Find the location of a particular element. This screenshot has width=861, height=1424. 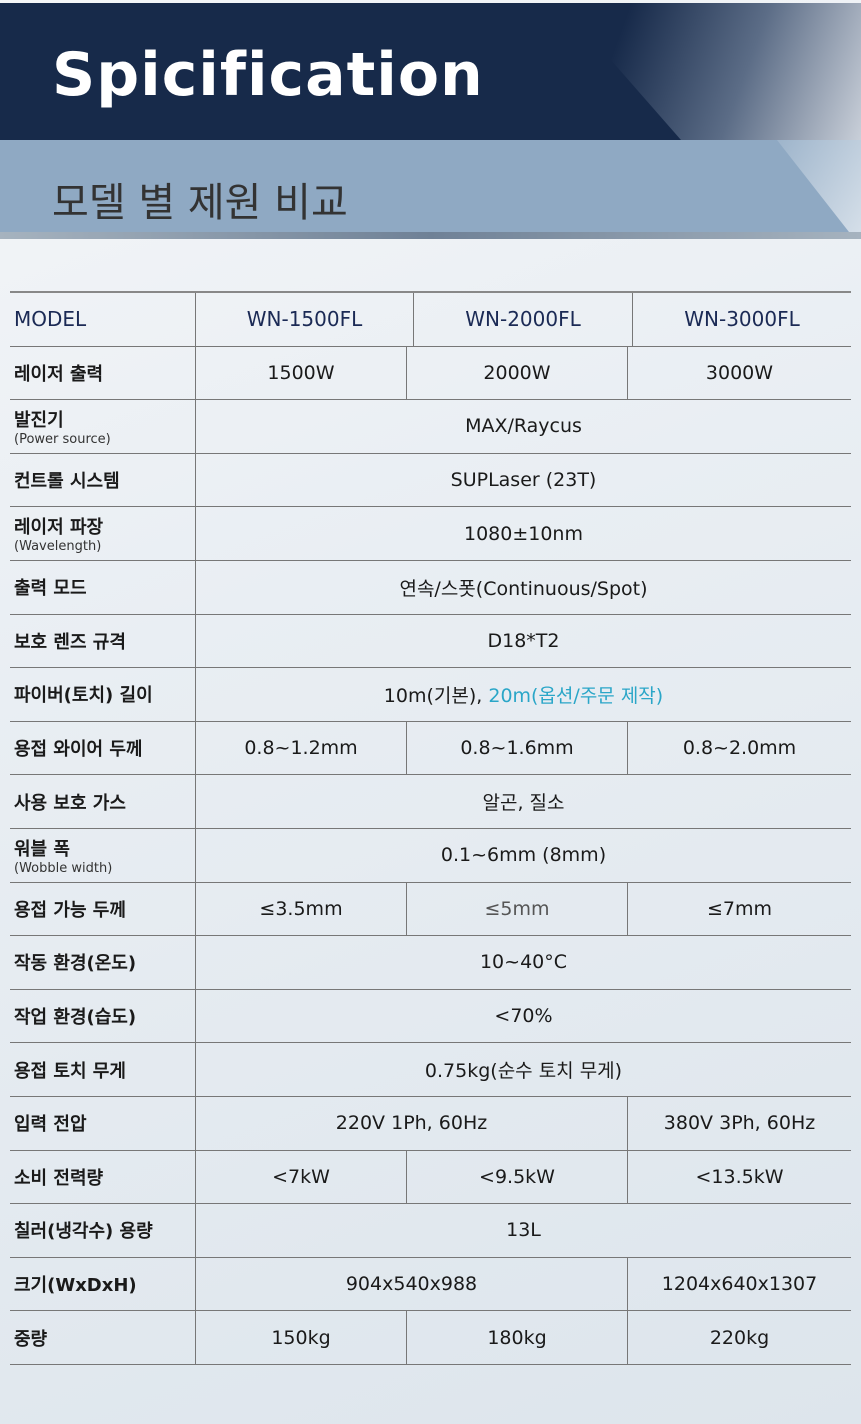

value-cell: 904x540x988 is located at coordinates (411, 1284).